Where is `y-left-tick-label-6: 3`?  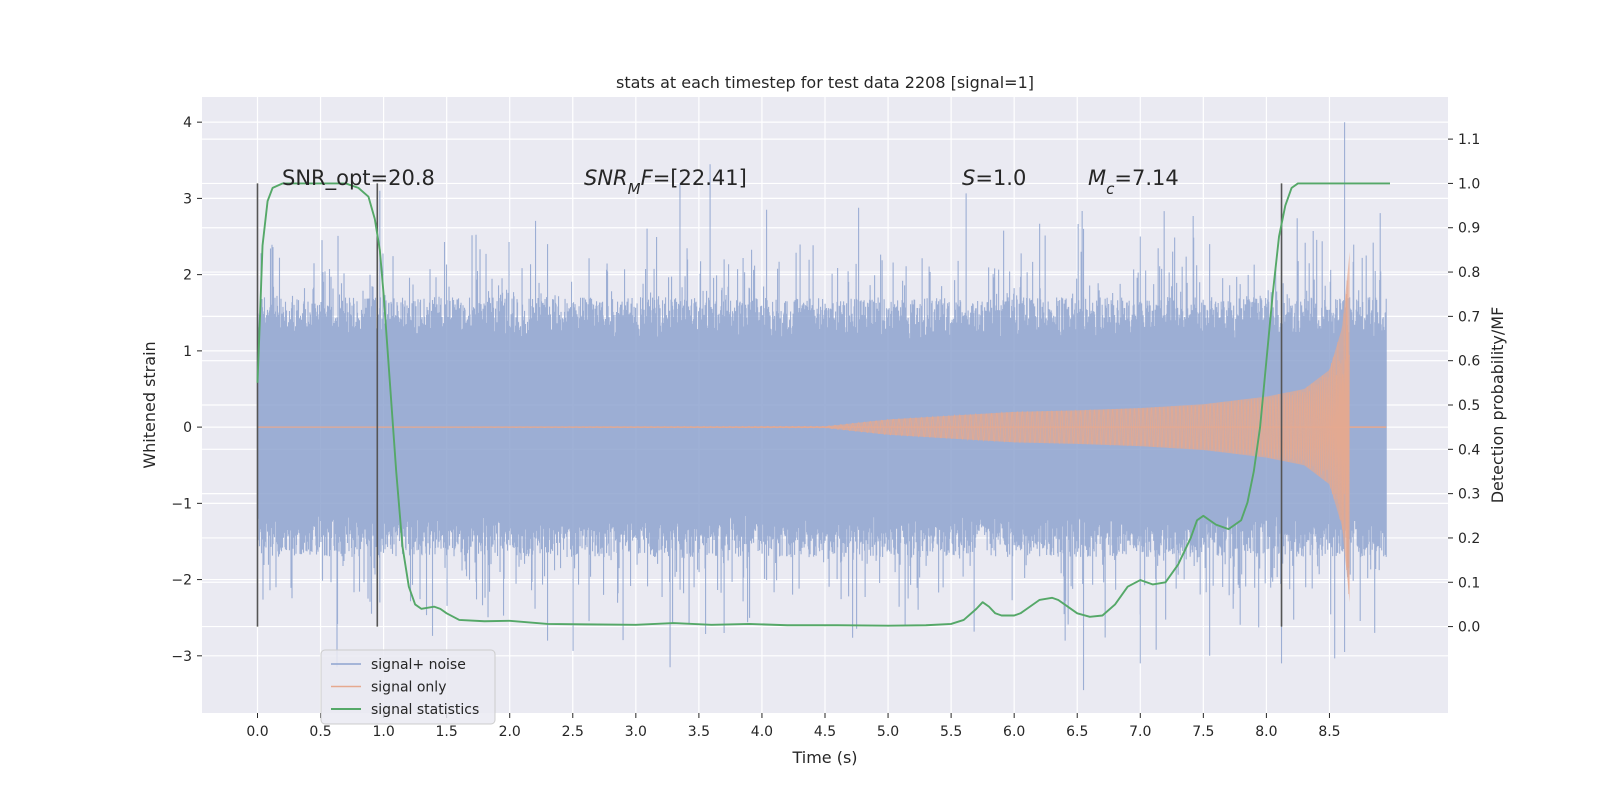 y-left-tick-label-6: 3 is located at coordinates (187, 199).